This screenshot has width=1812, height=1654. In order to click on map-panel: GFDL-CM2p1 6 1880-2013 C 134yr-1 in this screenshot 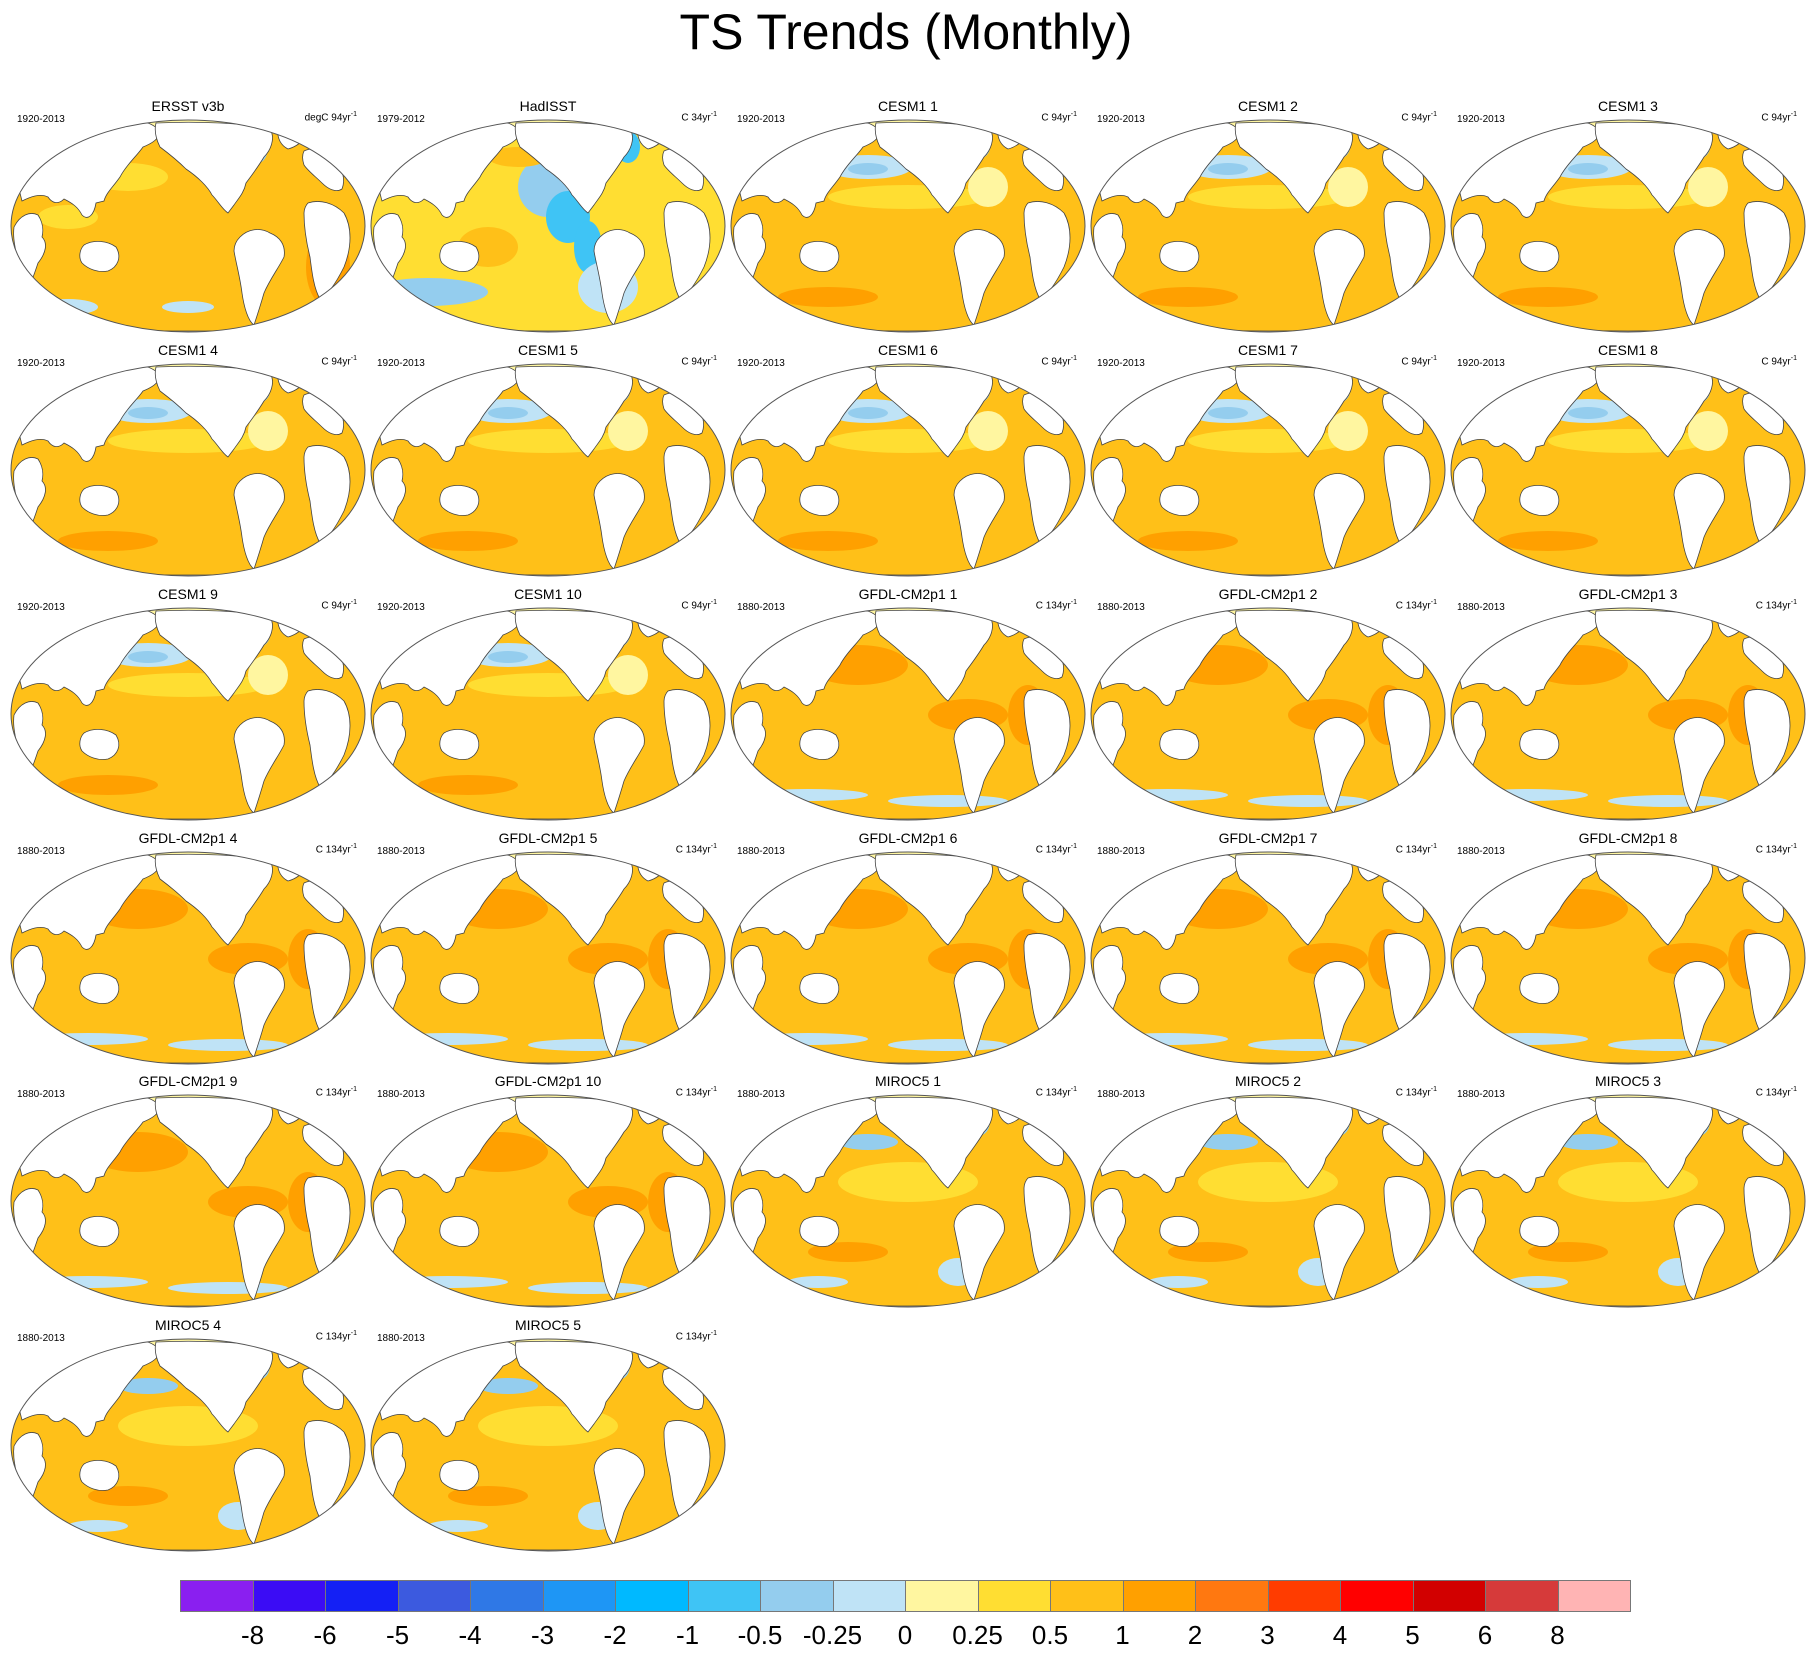, I will do `click(908, 948)`.